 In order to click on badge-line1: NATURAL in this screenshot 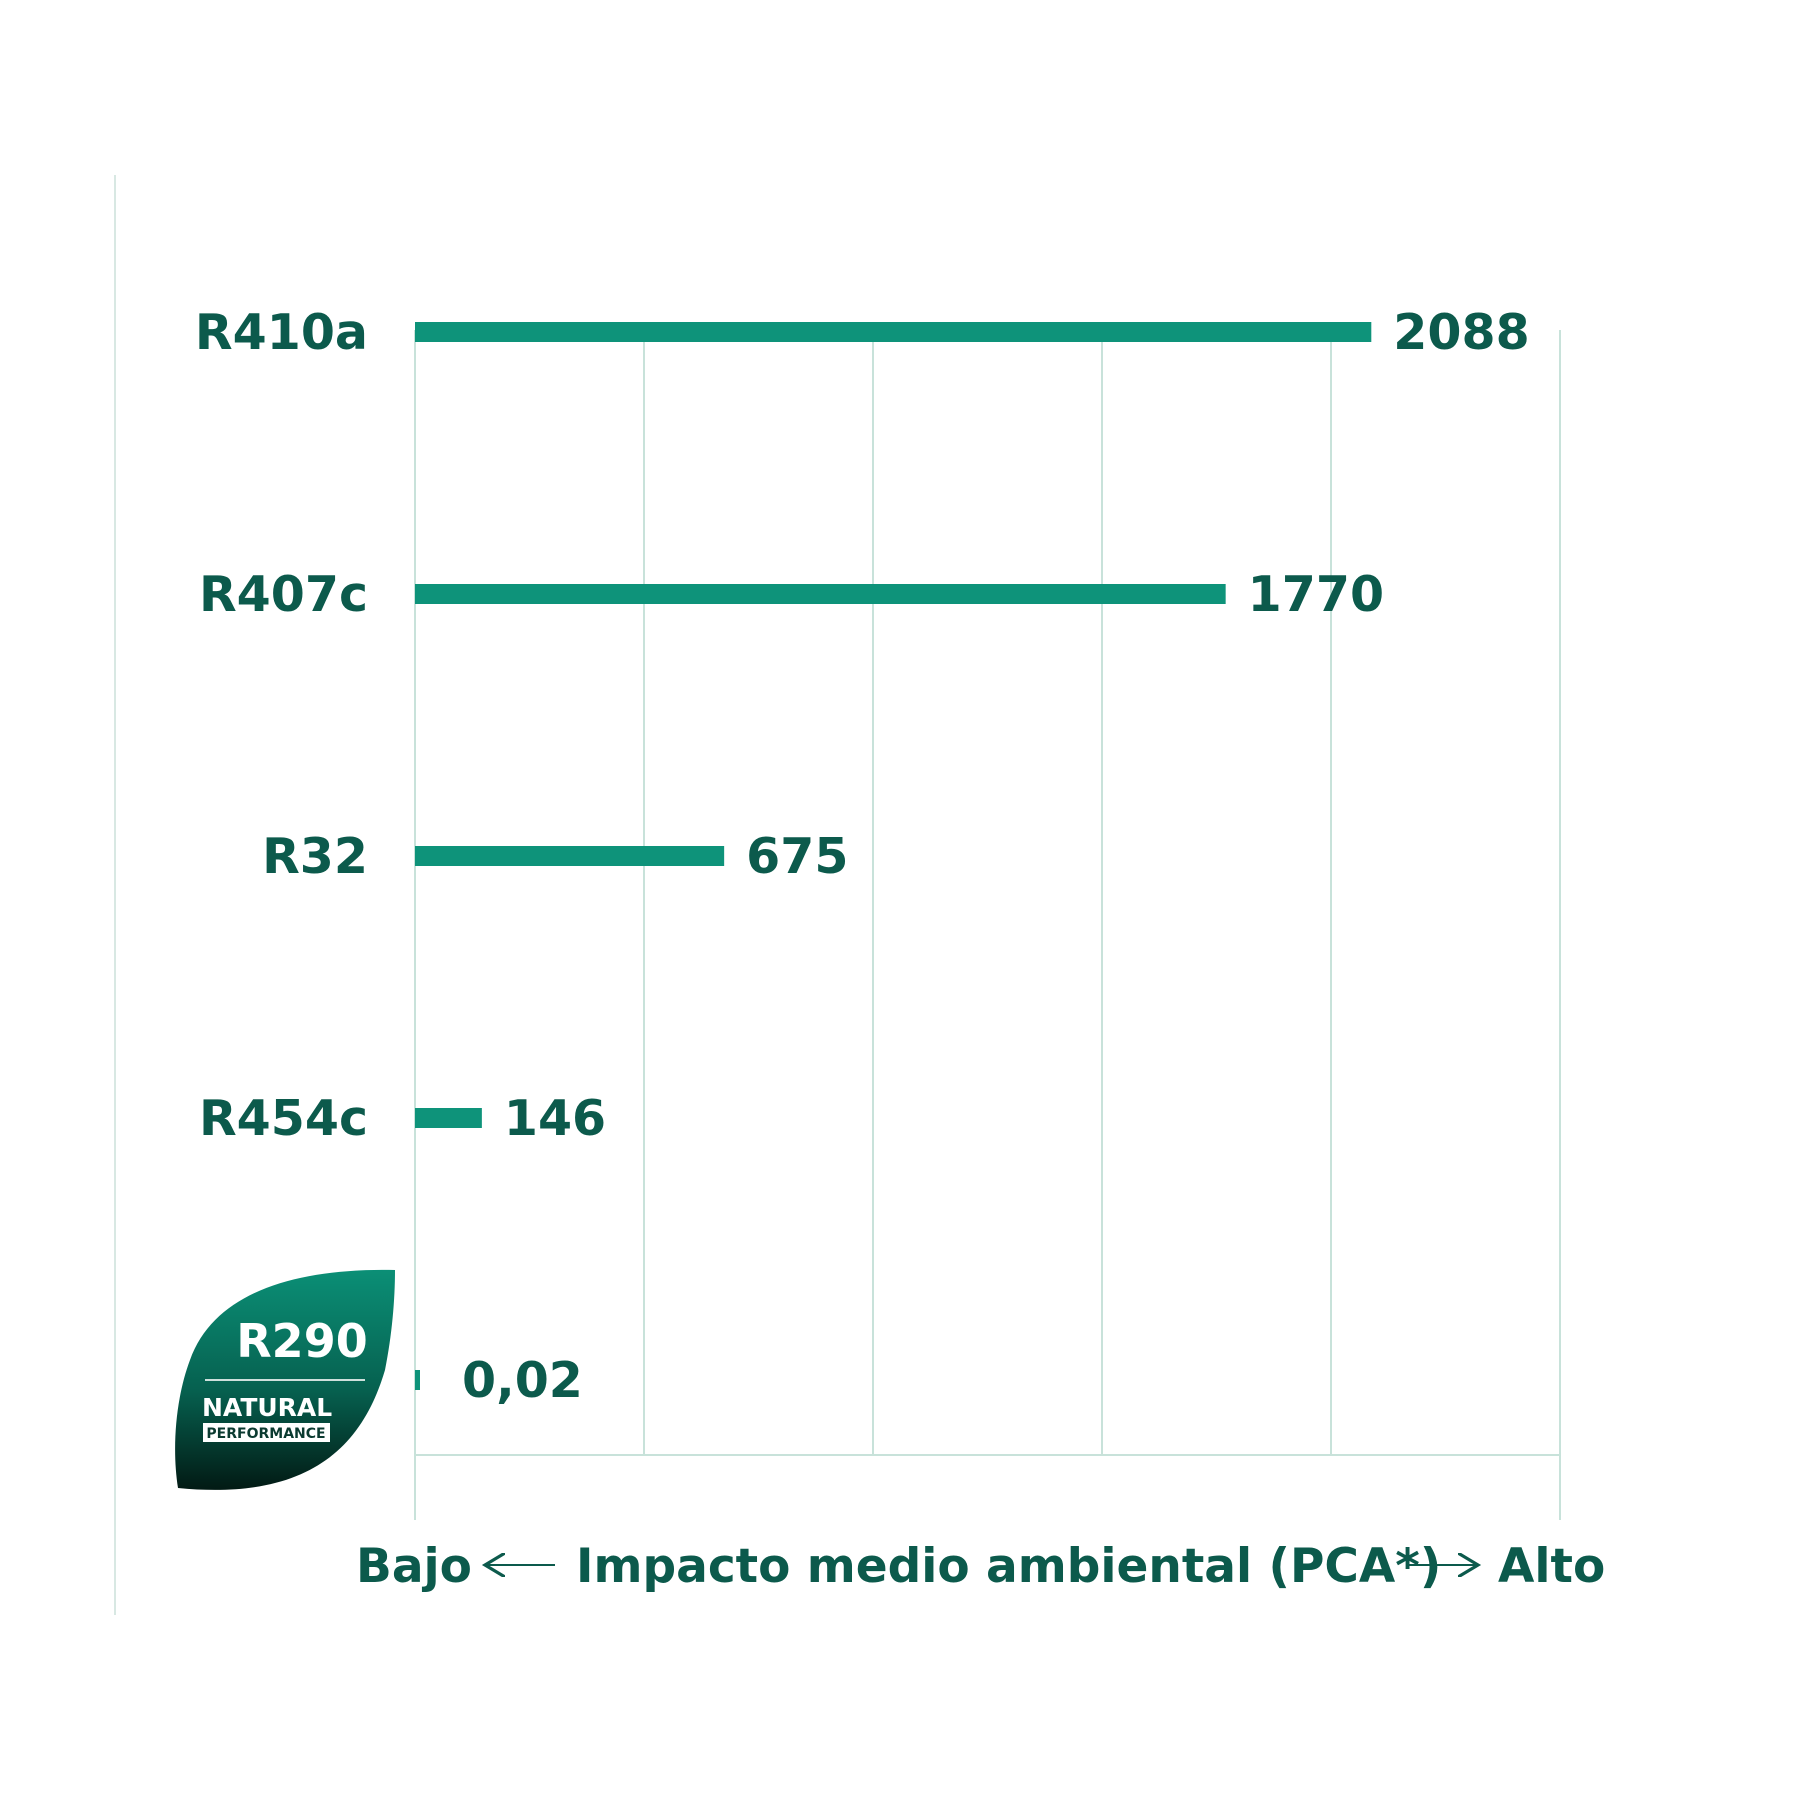, I will do `click(267, 1407)`.